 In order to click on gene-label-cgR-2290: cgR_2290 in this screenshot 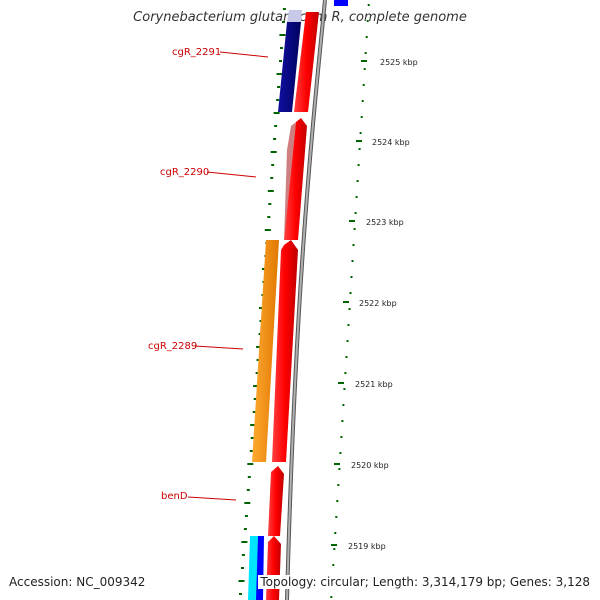, I will do `click(208, 172)`.